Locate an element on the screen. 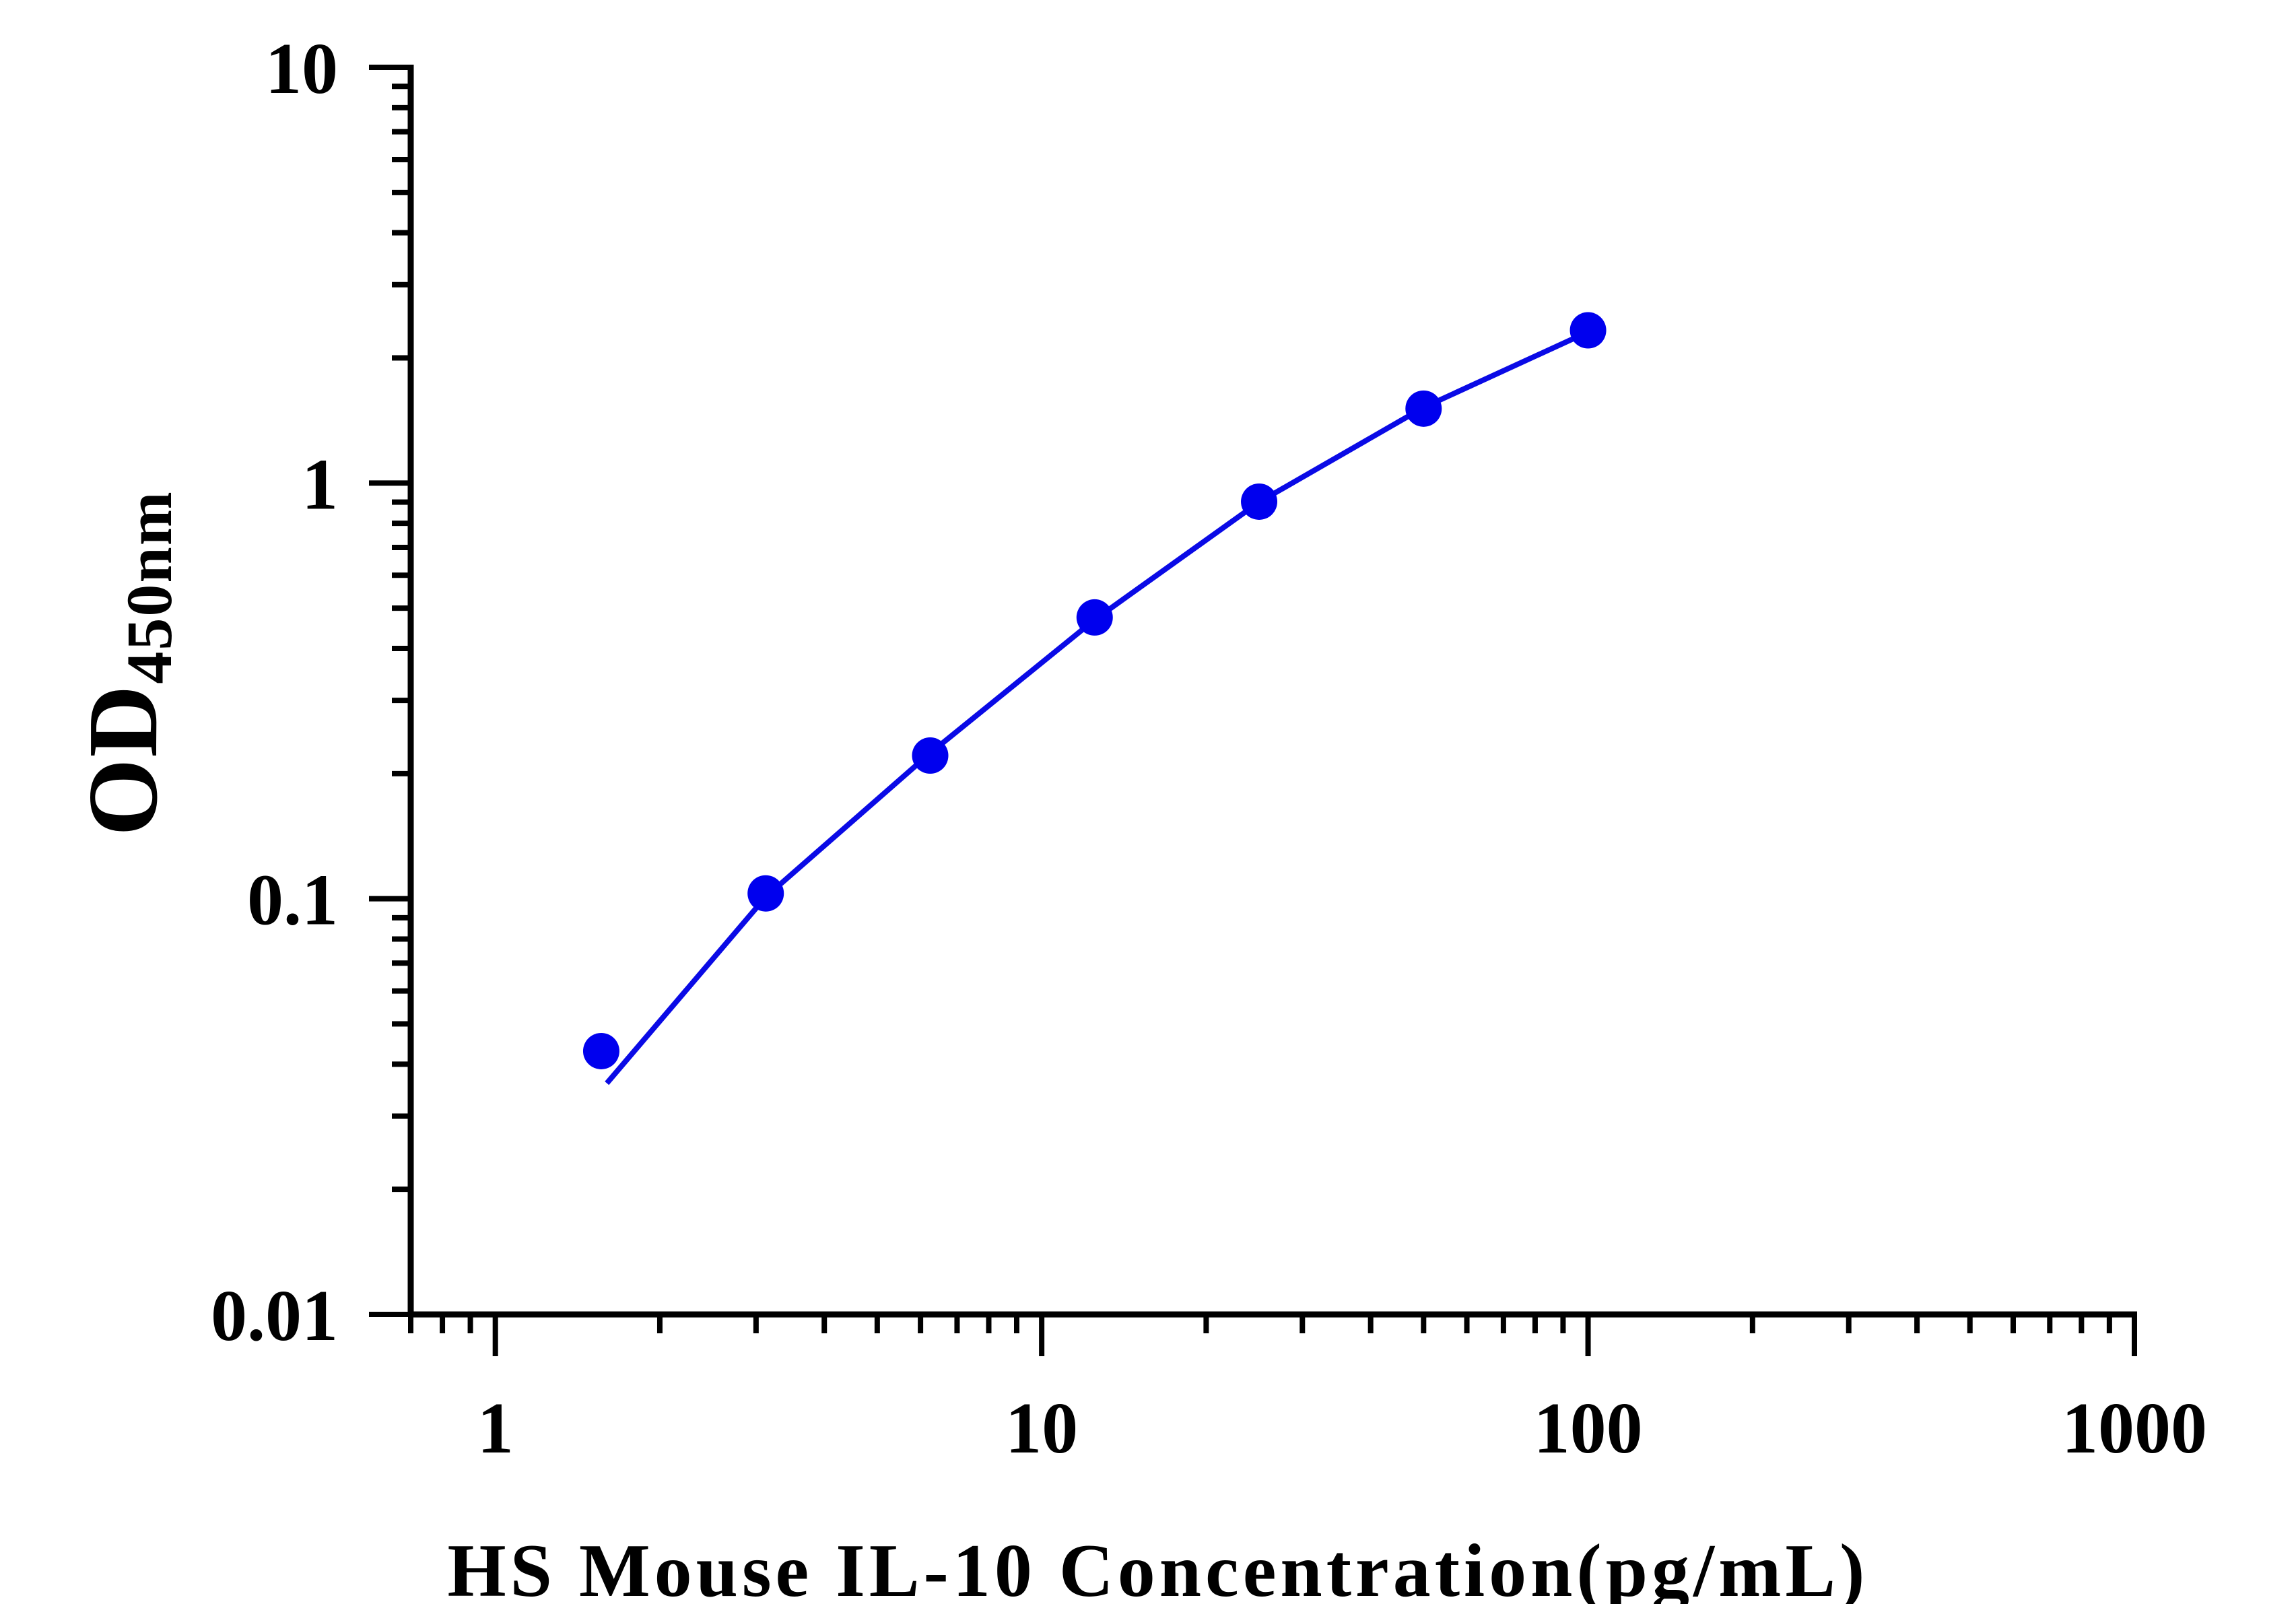 The image size is (2296, 1604). y-tick-label: 0.1 is located at coordinates (292, 901).